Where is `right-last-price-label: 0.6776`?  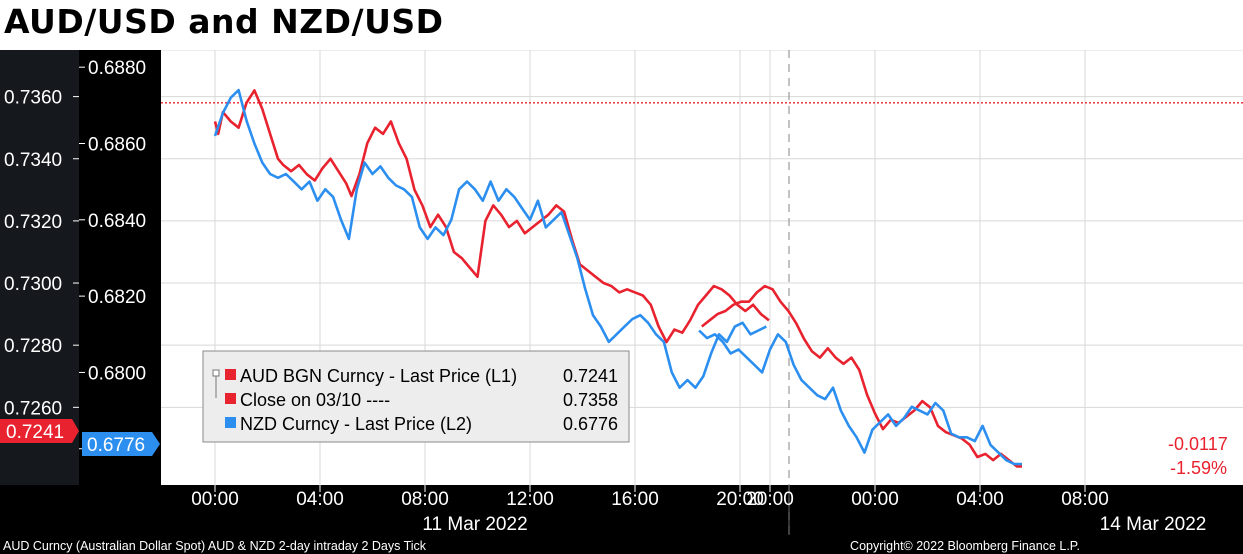
right-last-price-label: 0.6776 is located at coordinates (116, 445).